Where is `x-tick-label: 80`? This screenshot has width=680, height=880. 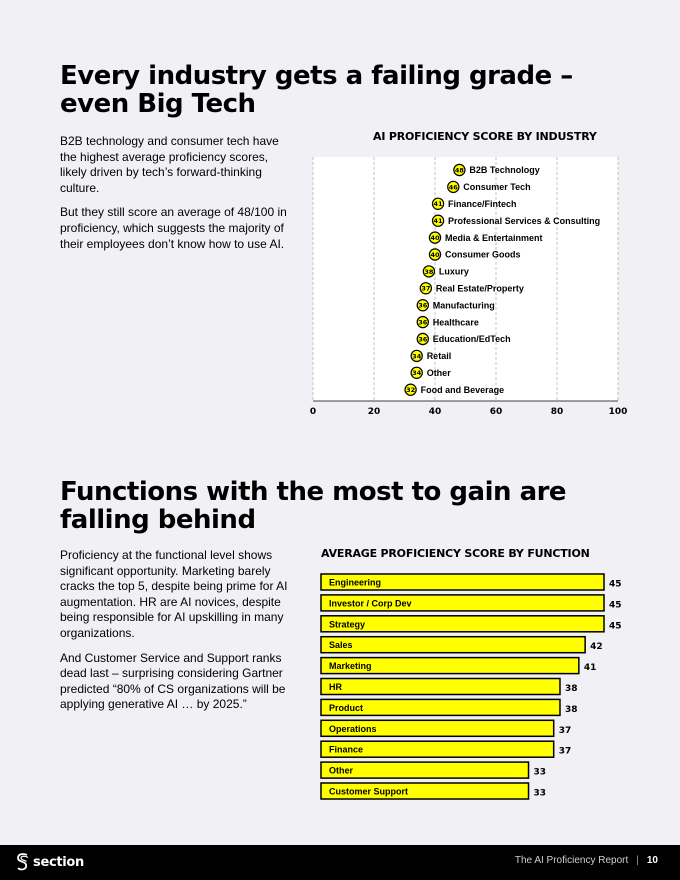
x-tick-label: 80 is located at coordinates (557, 412).